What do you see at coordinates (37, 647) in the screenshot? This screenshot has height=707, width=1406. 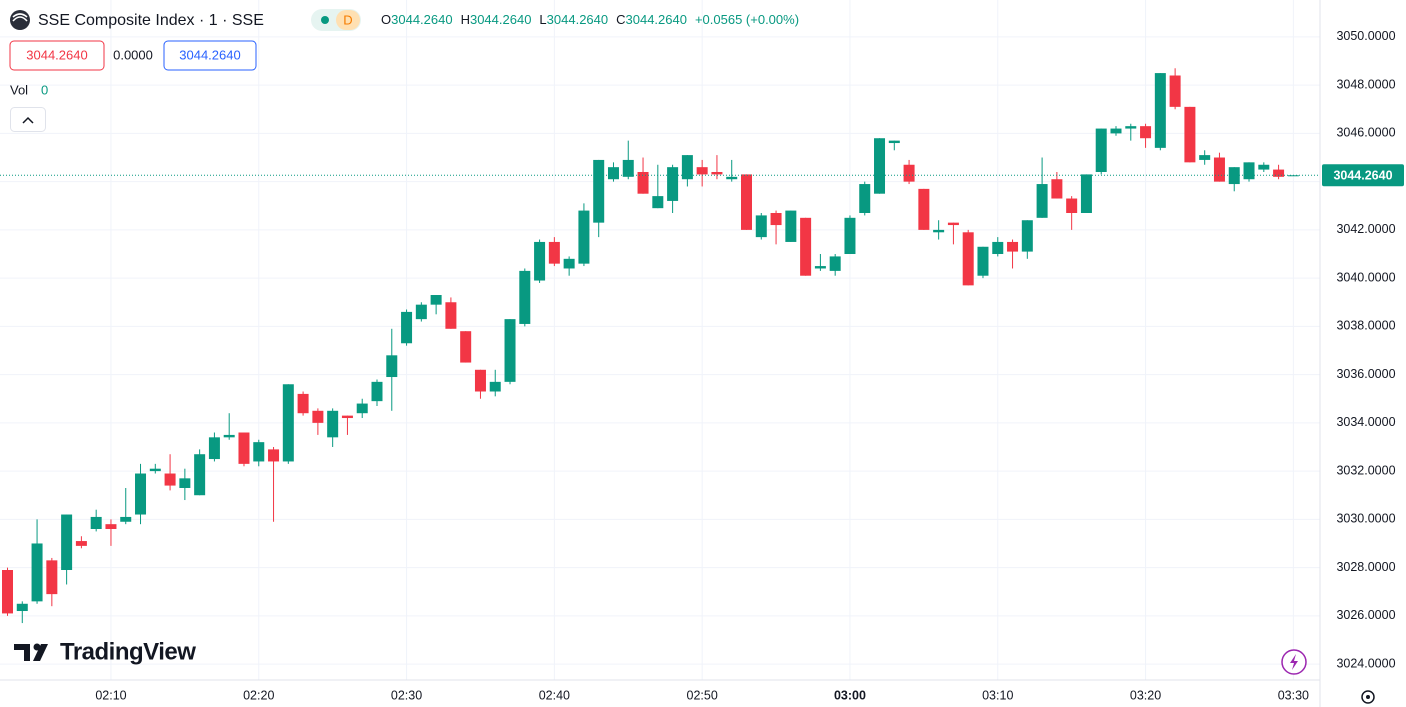 I see `logo-dot` at bounding box center [37, 647].